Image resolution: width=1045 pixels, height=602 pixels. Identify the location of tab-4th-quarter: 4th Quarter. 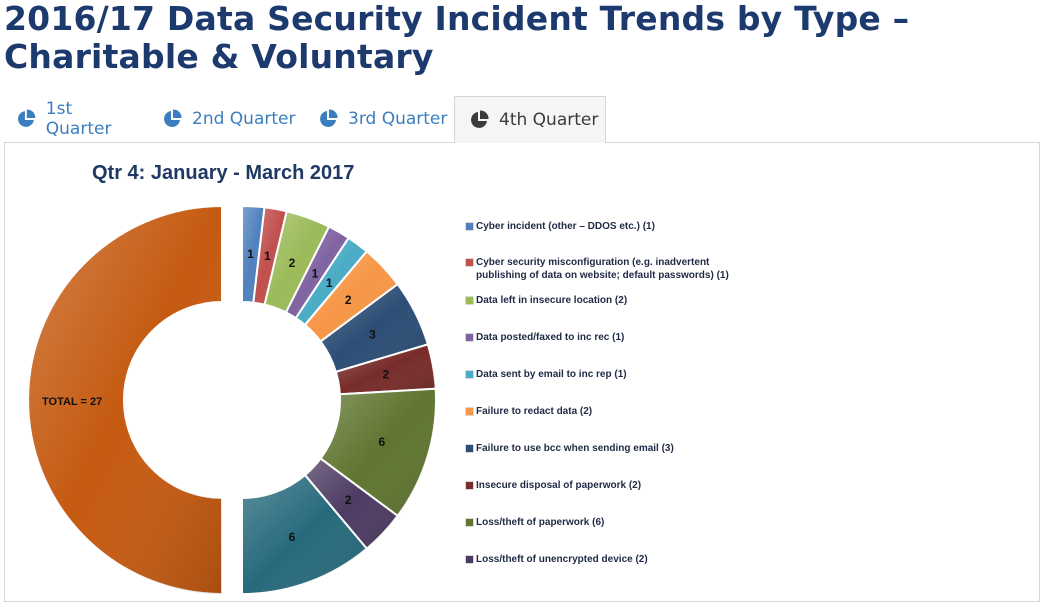
(530, 119).